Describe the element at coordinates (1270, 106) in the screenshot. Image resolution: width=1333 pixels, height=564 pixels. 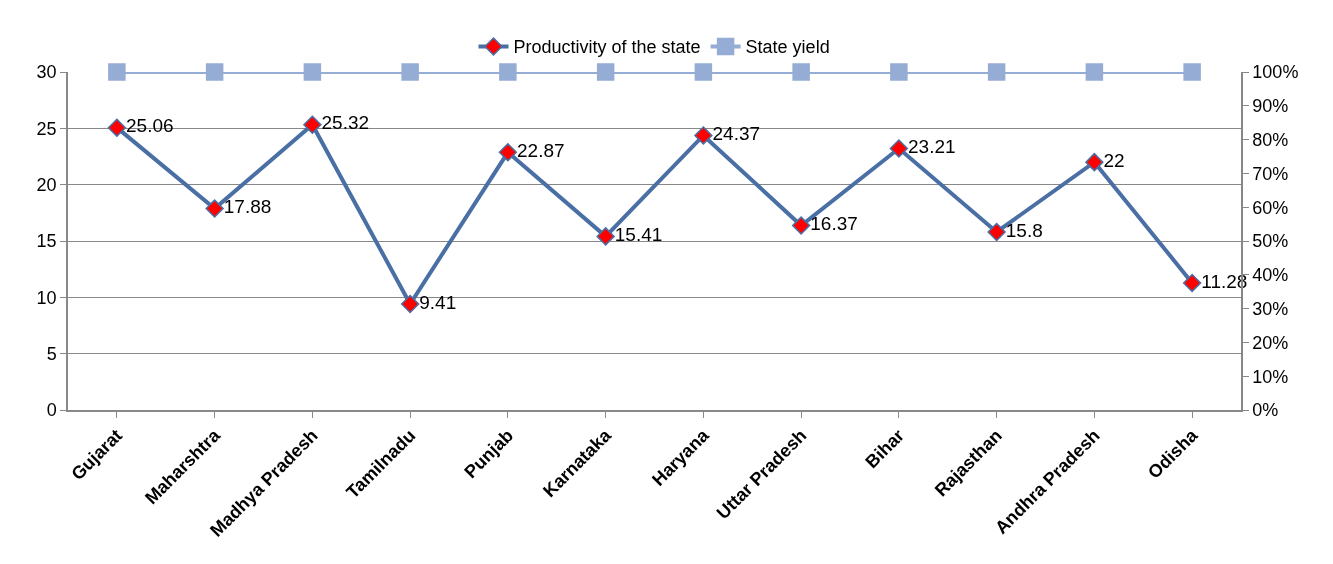
I see `y2-tick-label: 90%` at that location.